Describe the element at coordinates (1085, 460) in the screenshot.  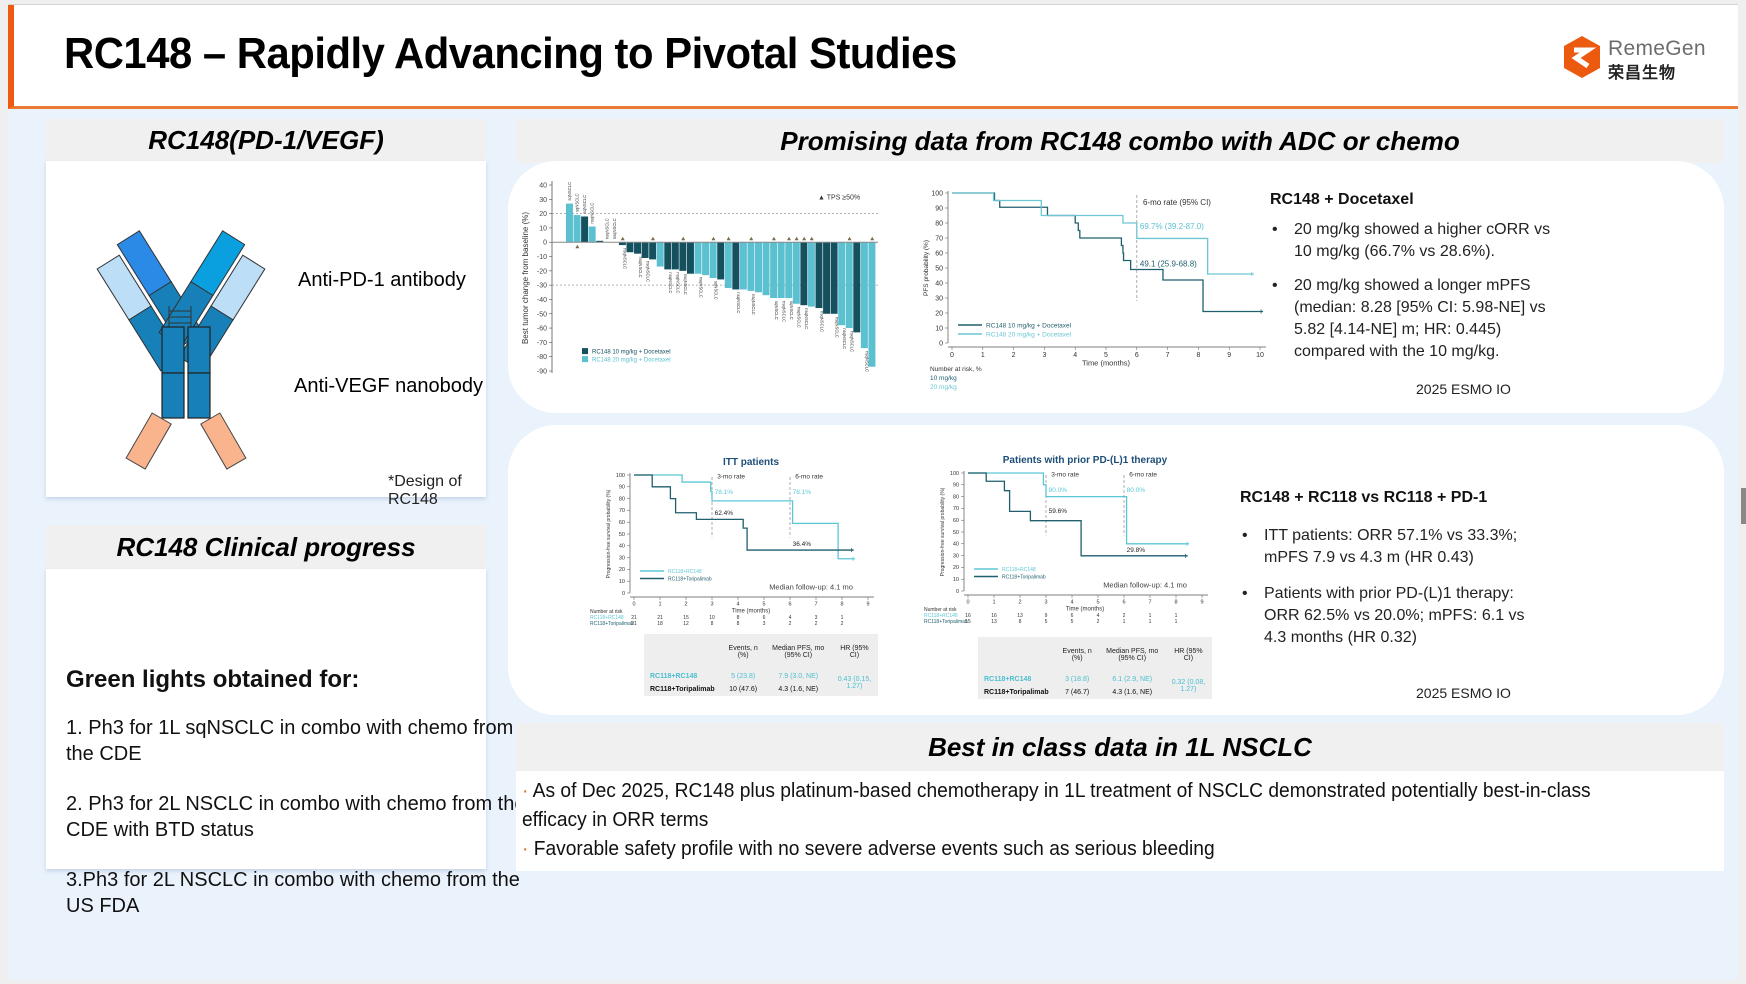
I see `chart-title: Patients with prior PD-(L)1 therapy` at that location.